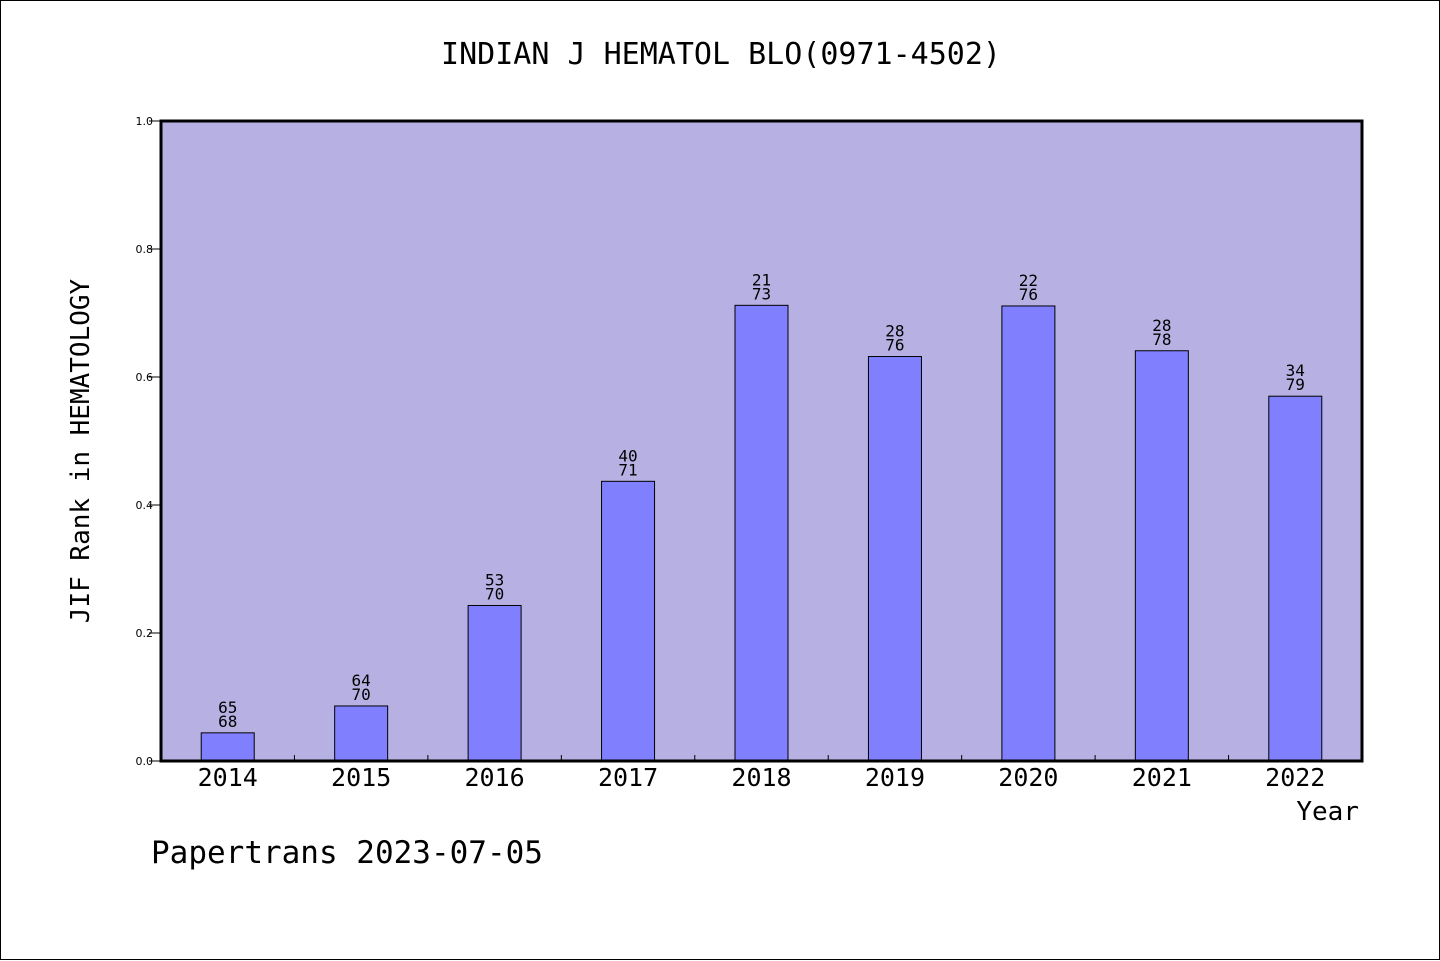 This screenshot has width=1440, height=961. Describe the element at coordinates (145, 761) in the screenshot. I see `y-tick-label-0: 0.0` at that location.